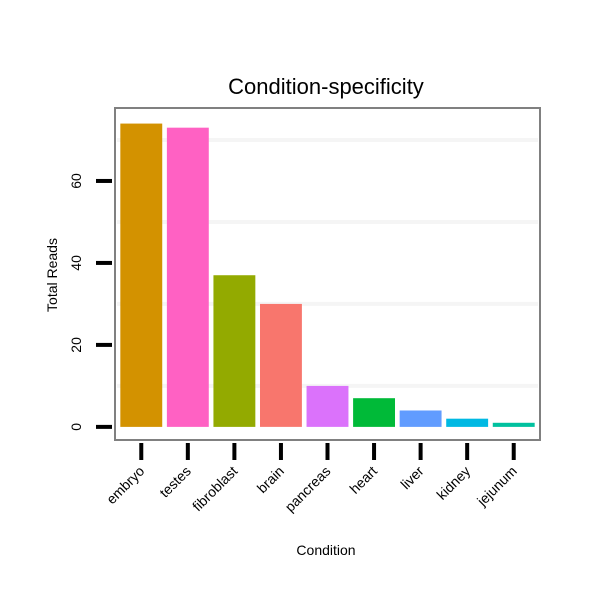 This screenshot has width=600, height=605. I want to click on x-tick-label: testes, so click(175, 482).